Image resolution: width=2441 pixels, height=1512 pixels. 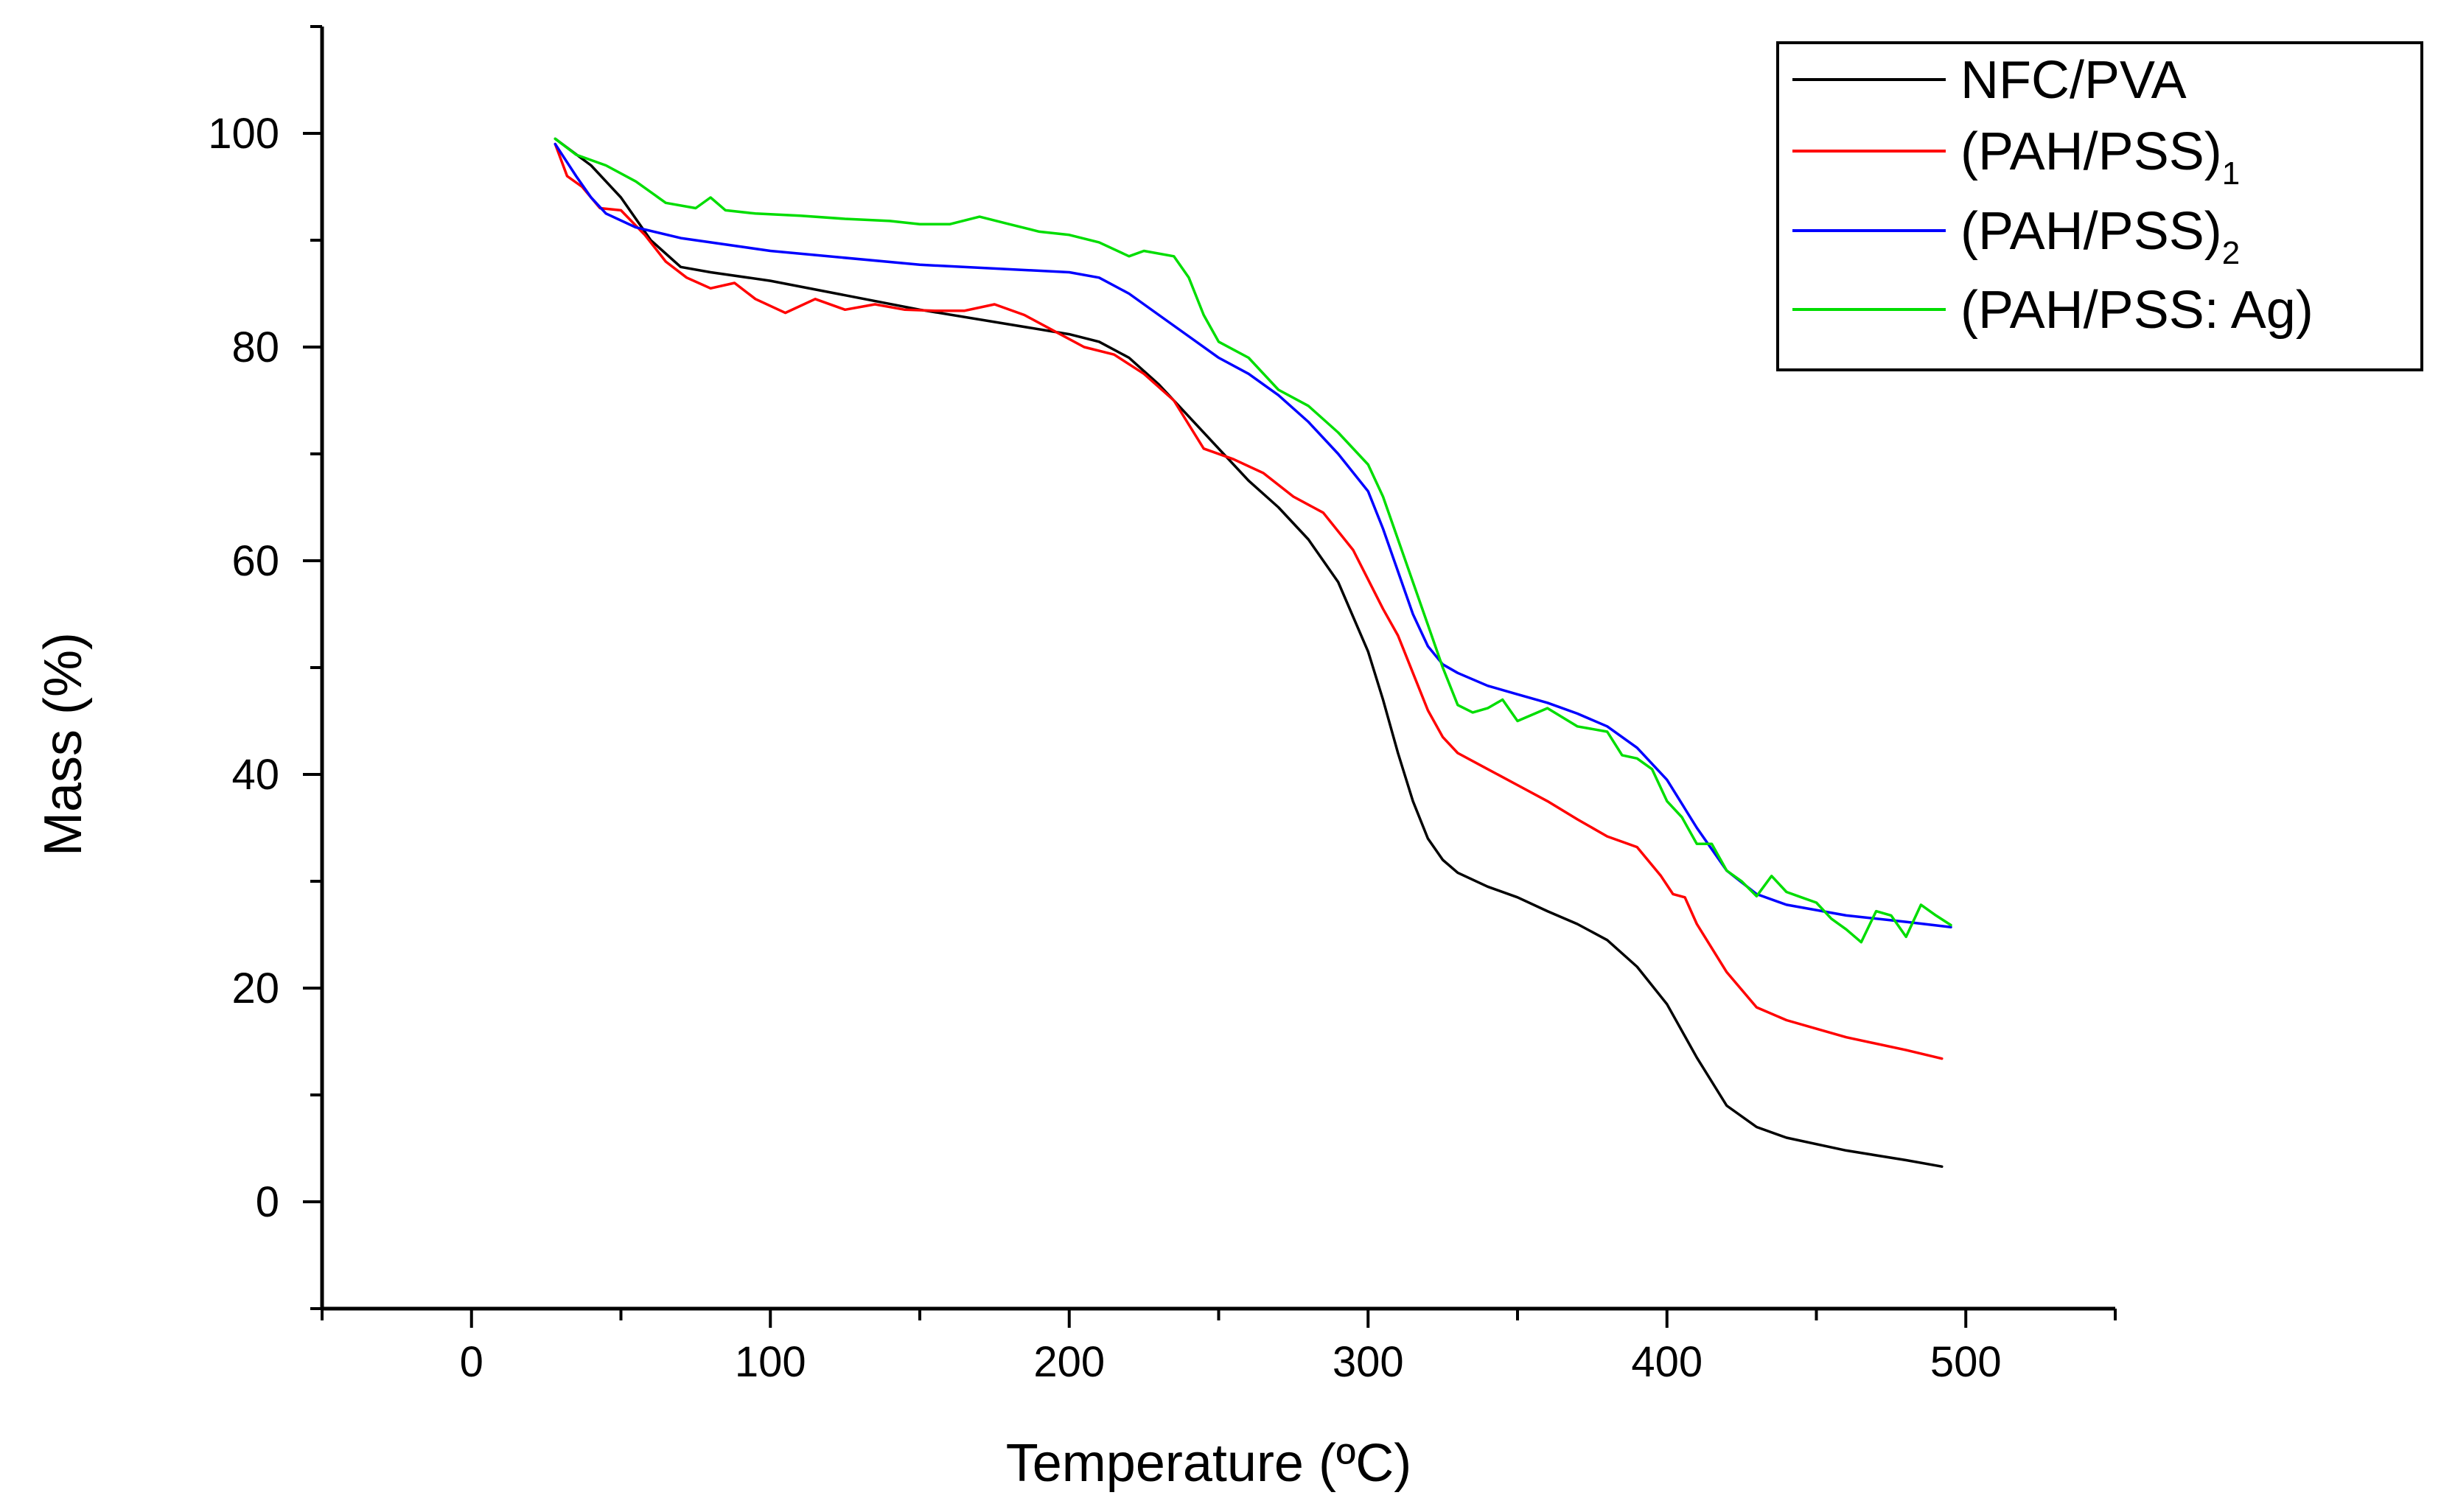 What do you see at coordinates (64, 744) in the screenshot?
I see `y-axis-title: Mass (%)` at bounding box center [64, 744].